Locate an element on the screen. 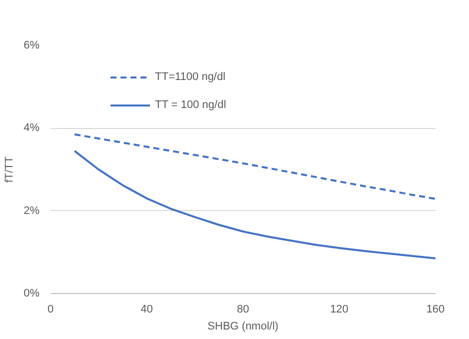  y-tick-label: 0% is located at coordinates (32, 294).